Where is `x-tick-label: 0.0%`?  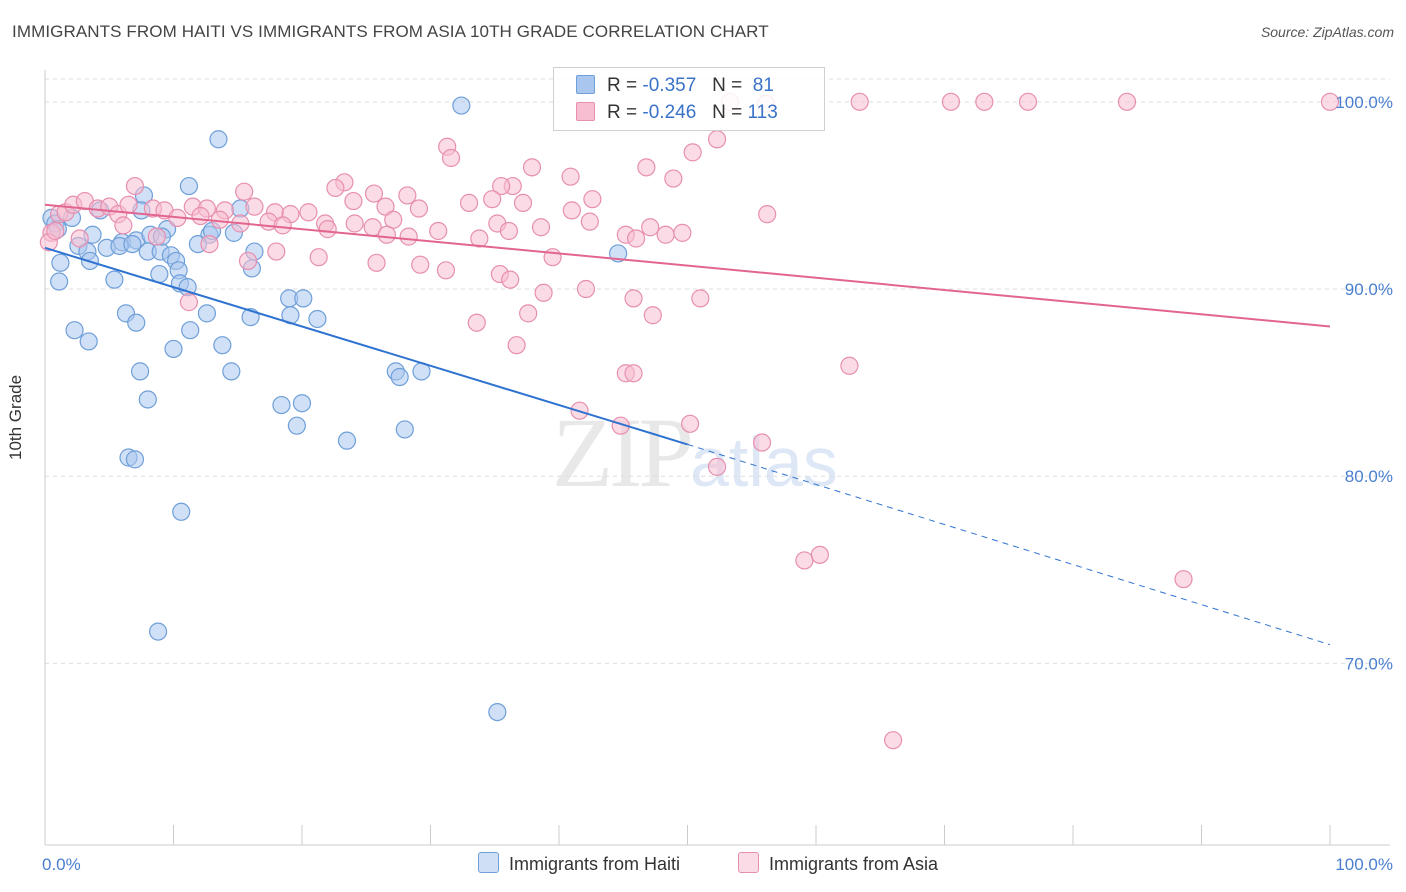 x-tick-label: 0.0% is located at coordinates (61, 864).